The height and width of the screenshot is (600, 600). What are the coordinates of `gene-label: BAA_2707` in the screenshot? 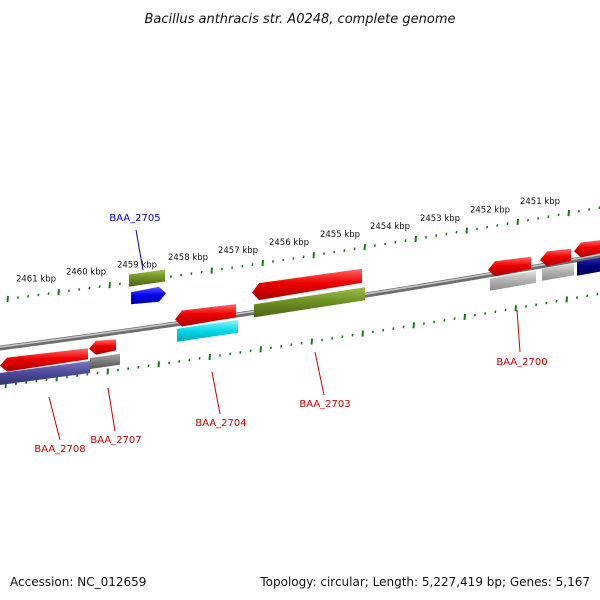 It's located at (115, 440).